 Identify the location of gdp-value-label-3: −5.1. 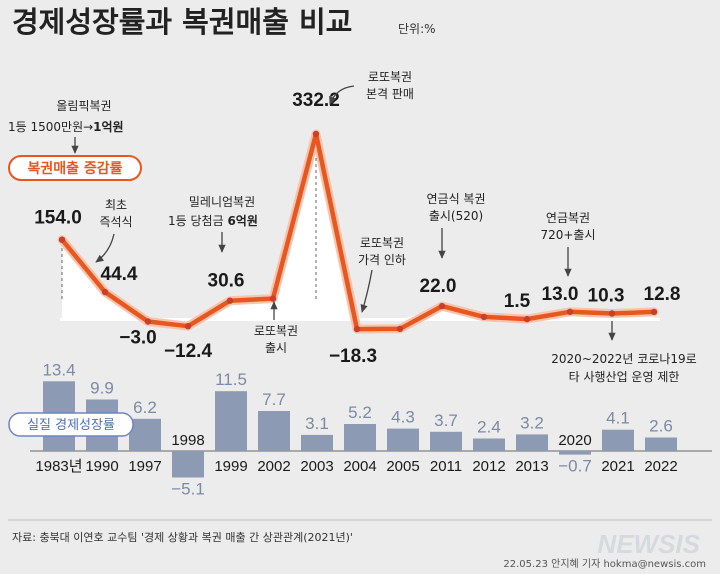
(188, 489).